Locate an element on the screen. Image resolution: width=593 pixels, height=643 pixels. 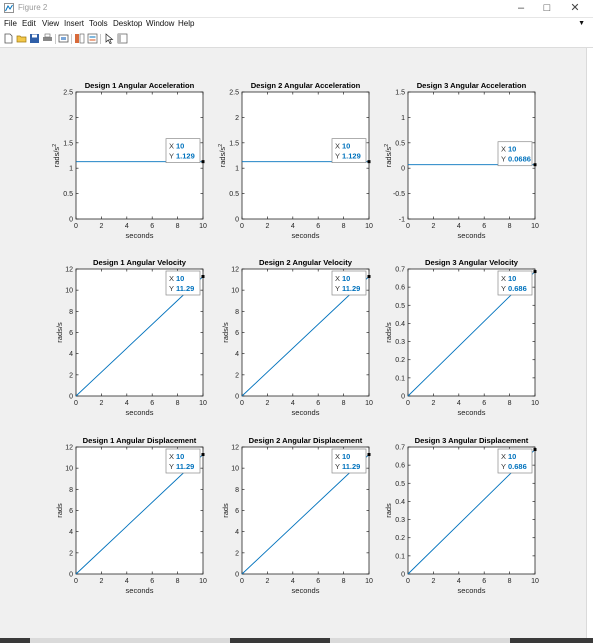
y-axis-label: rads/s is located at coordinates (59, 332).